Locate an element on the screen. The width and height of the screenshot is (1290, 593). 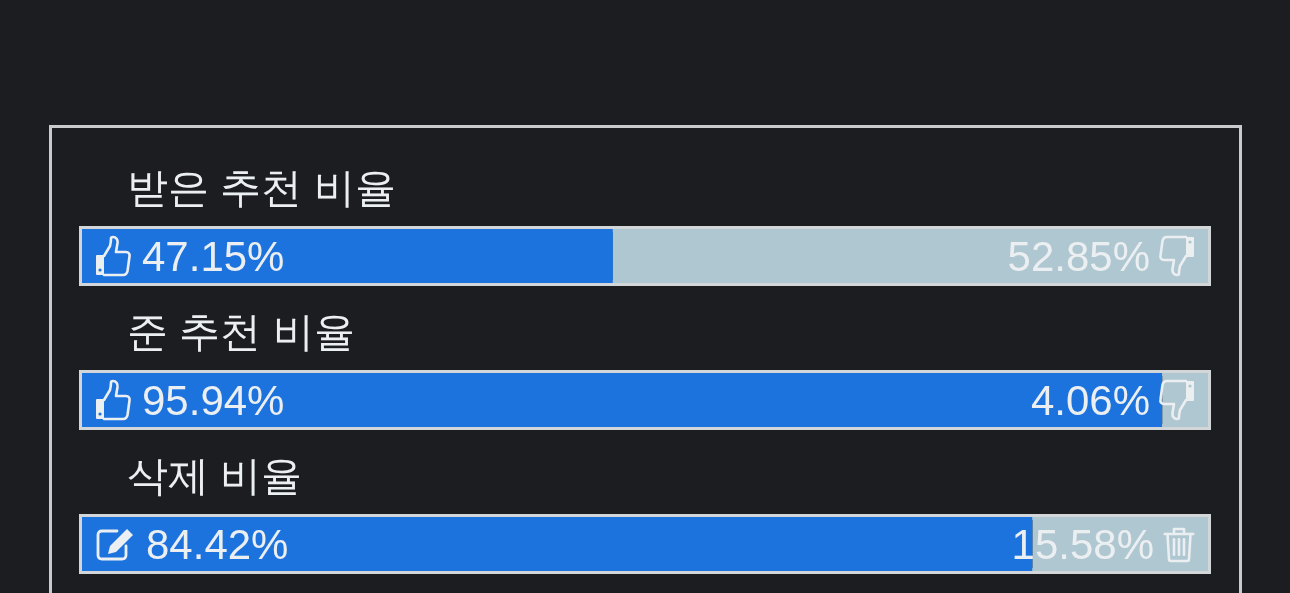
y-tick-label: 준 추천 비율 is located at coordinates (241, 331).